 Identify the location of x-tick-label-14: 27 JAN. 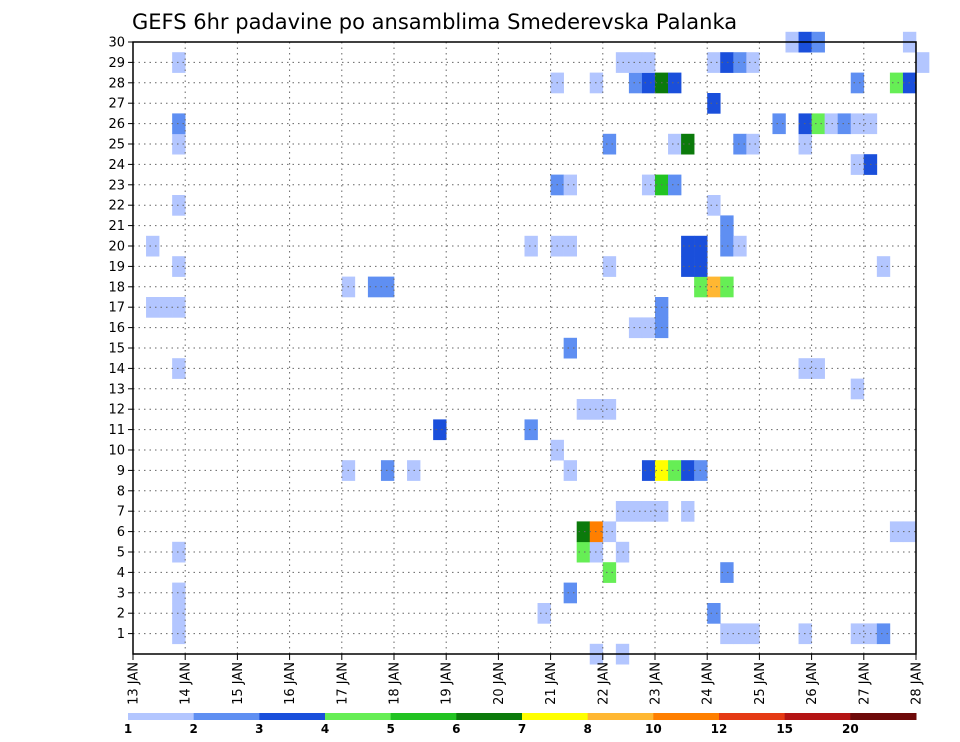
(864, 683).